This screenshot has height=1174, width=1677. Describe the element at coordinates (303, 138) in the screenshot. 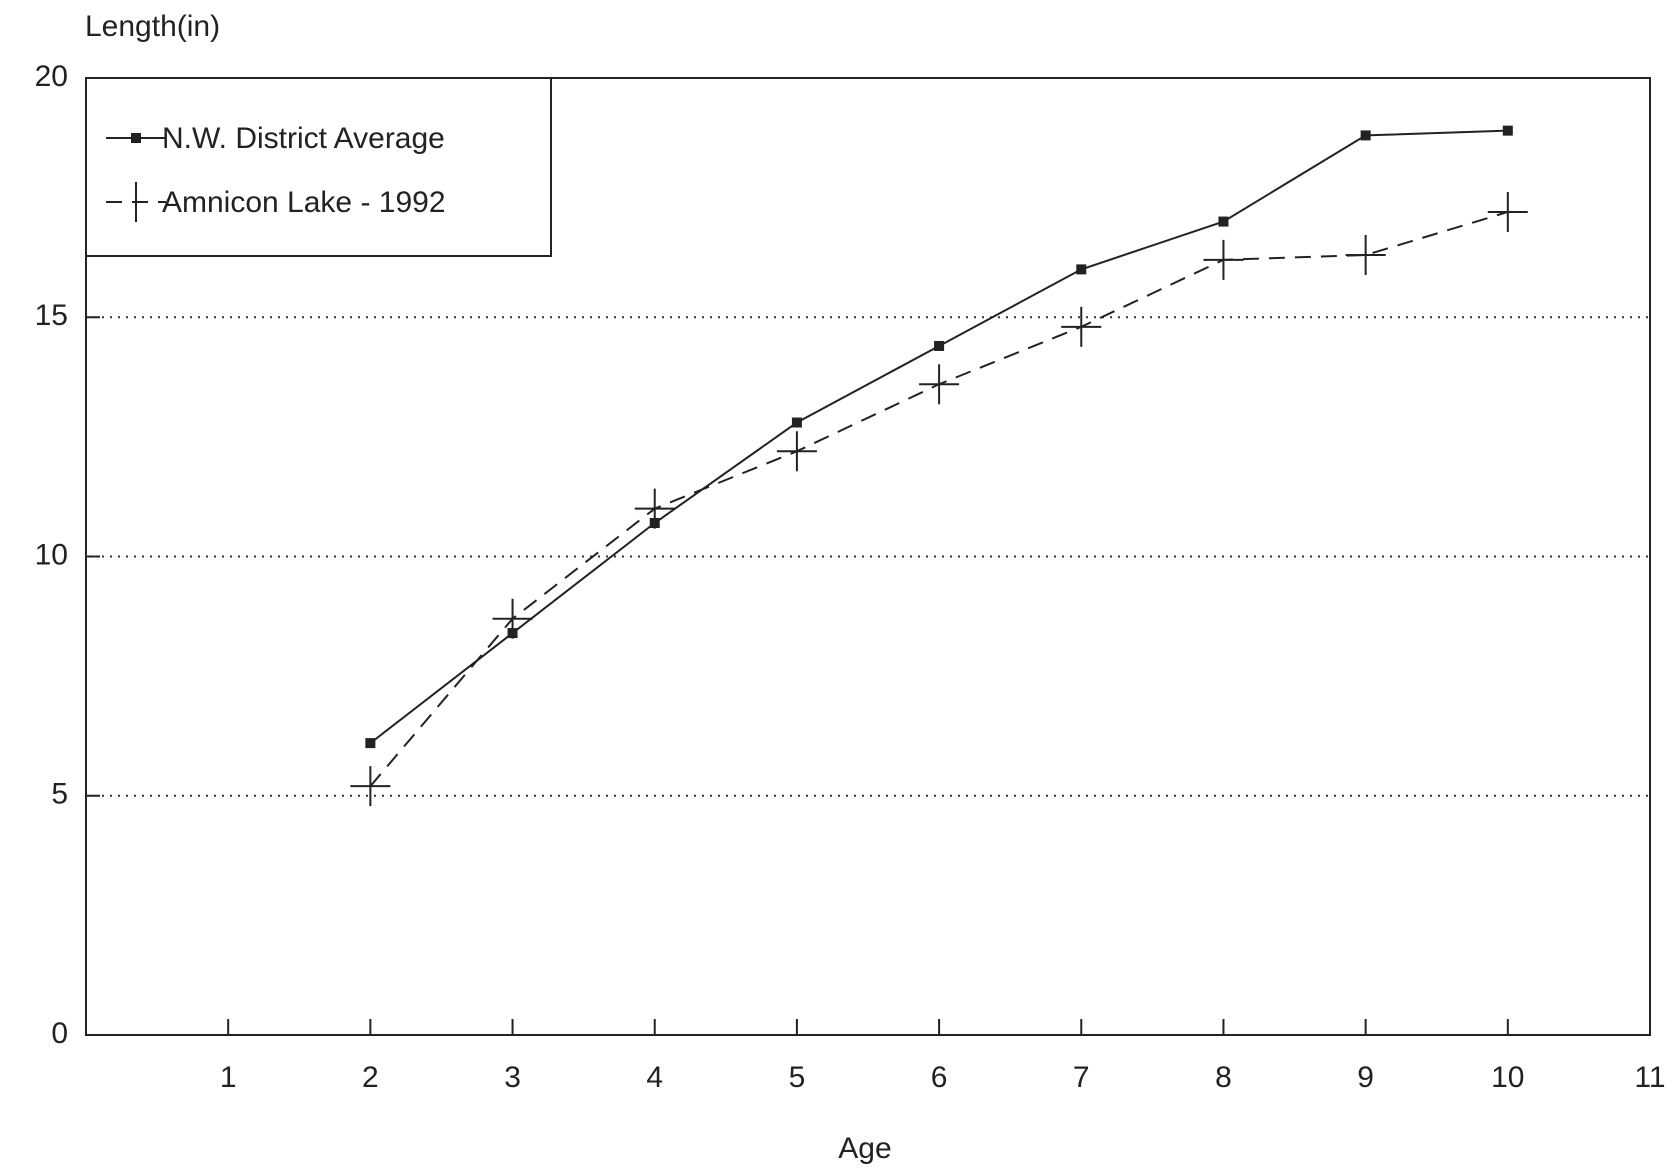

I see `legend-label: N.W. District Average` at that location.